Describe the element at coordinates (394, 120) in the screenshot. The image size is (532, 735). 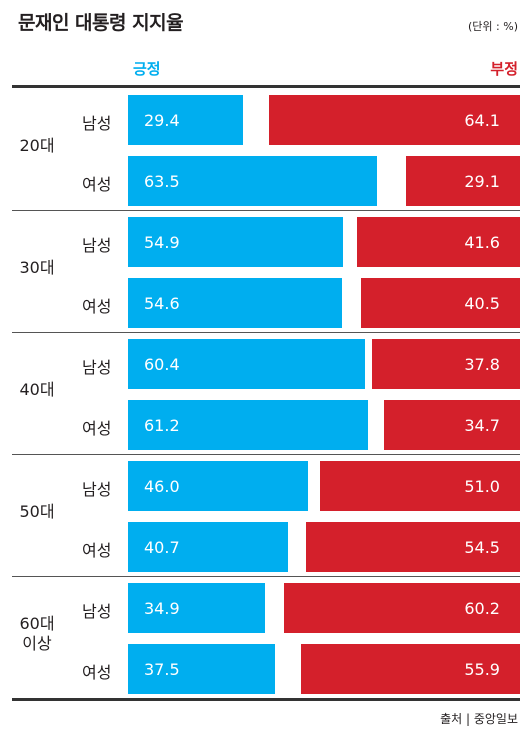
I see `negative-bar: 64.1` at that location.